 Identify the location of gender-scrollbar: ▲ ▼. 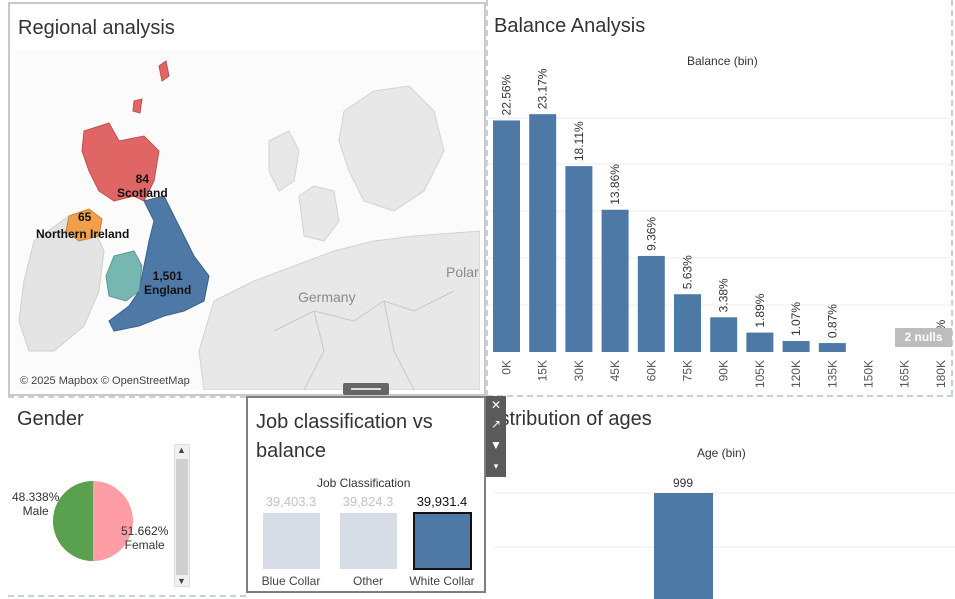
(182, 515).